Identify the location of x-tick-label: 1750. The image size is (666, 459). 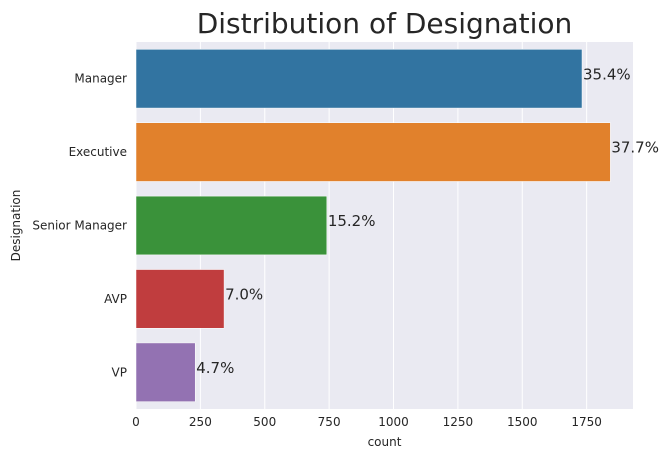
(586, 422).